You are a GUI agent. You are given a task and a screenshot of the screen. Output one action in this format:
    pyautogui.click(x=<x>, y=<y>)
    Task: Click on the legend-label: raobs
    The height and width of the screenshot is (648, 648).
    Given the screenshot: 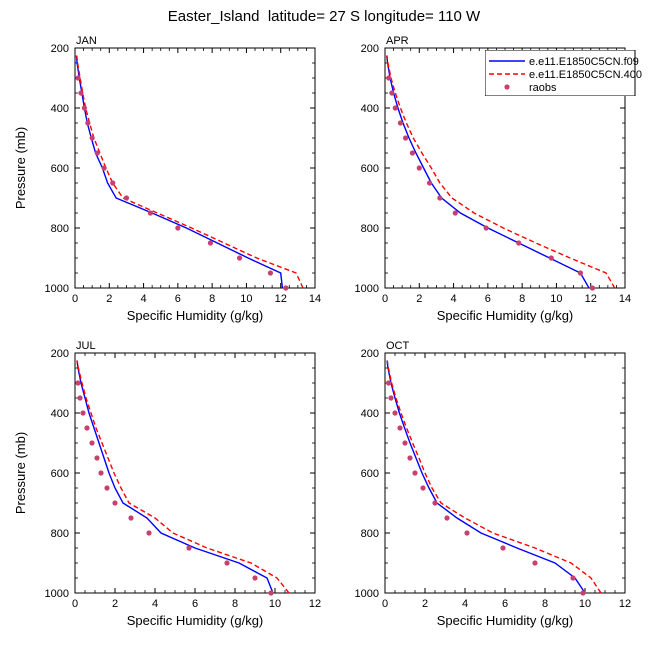 What is the action you would take?
    pyautogui.click(x=543, y=88)
    